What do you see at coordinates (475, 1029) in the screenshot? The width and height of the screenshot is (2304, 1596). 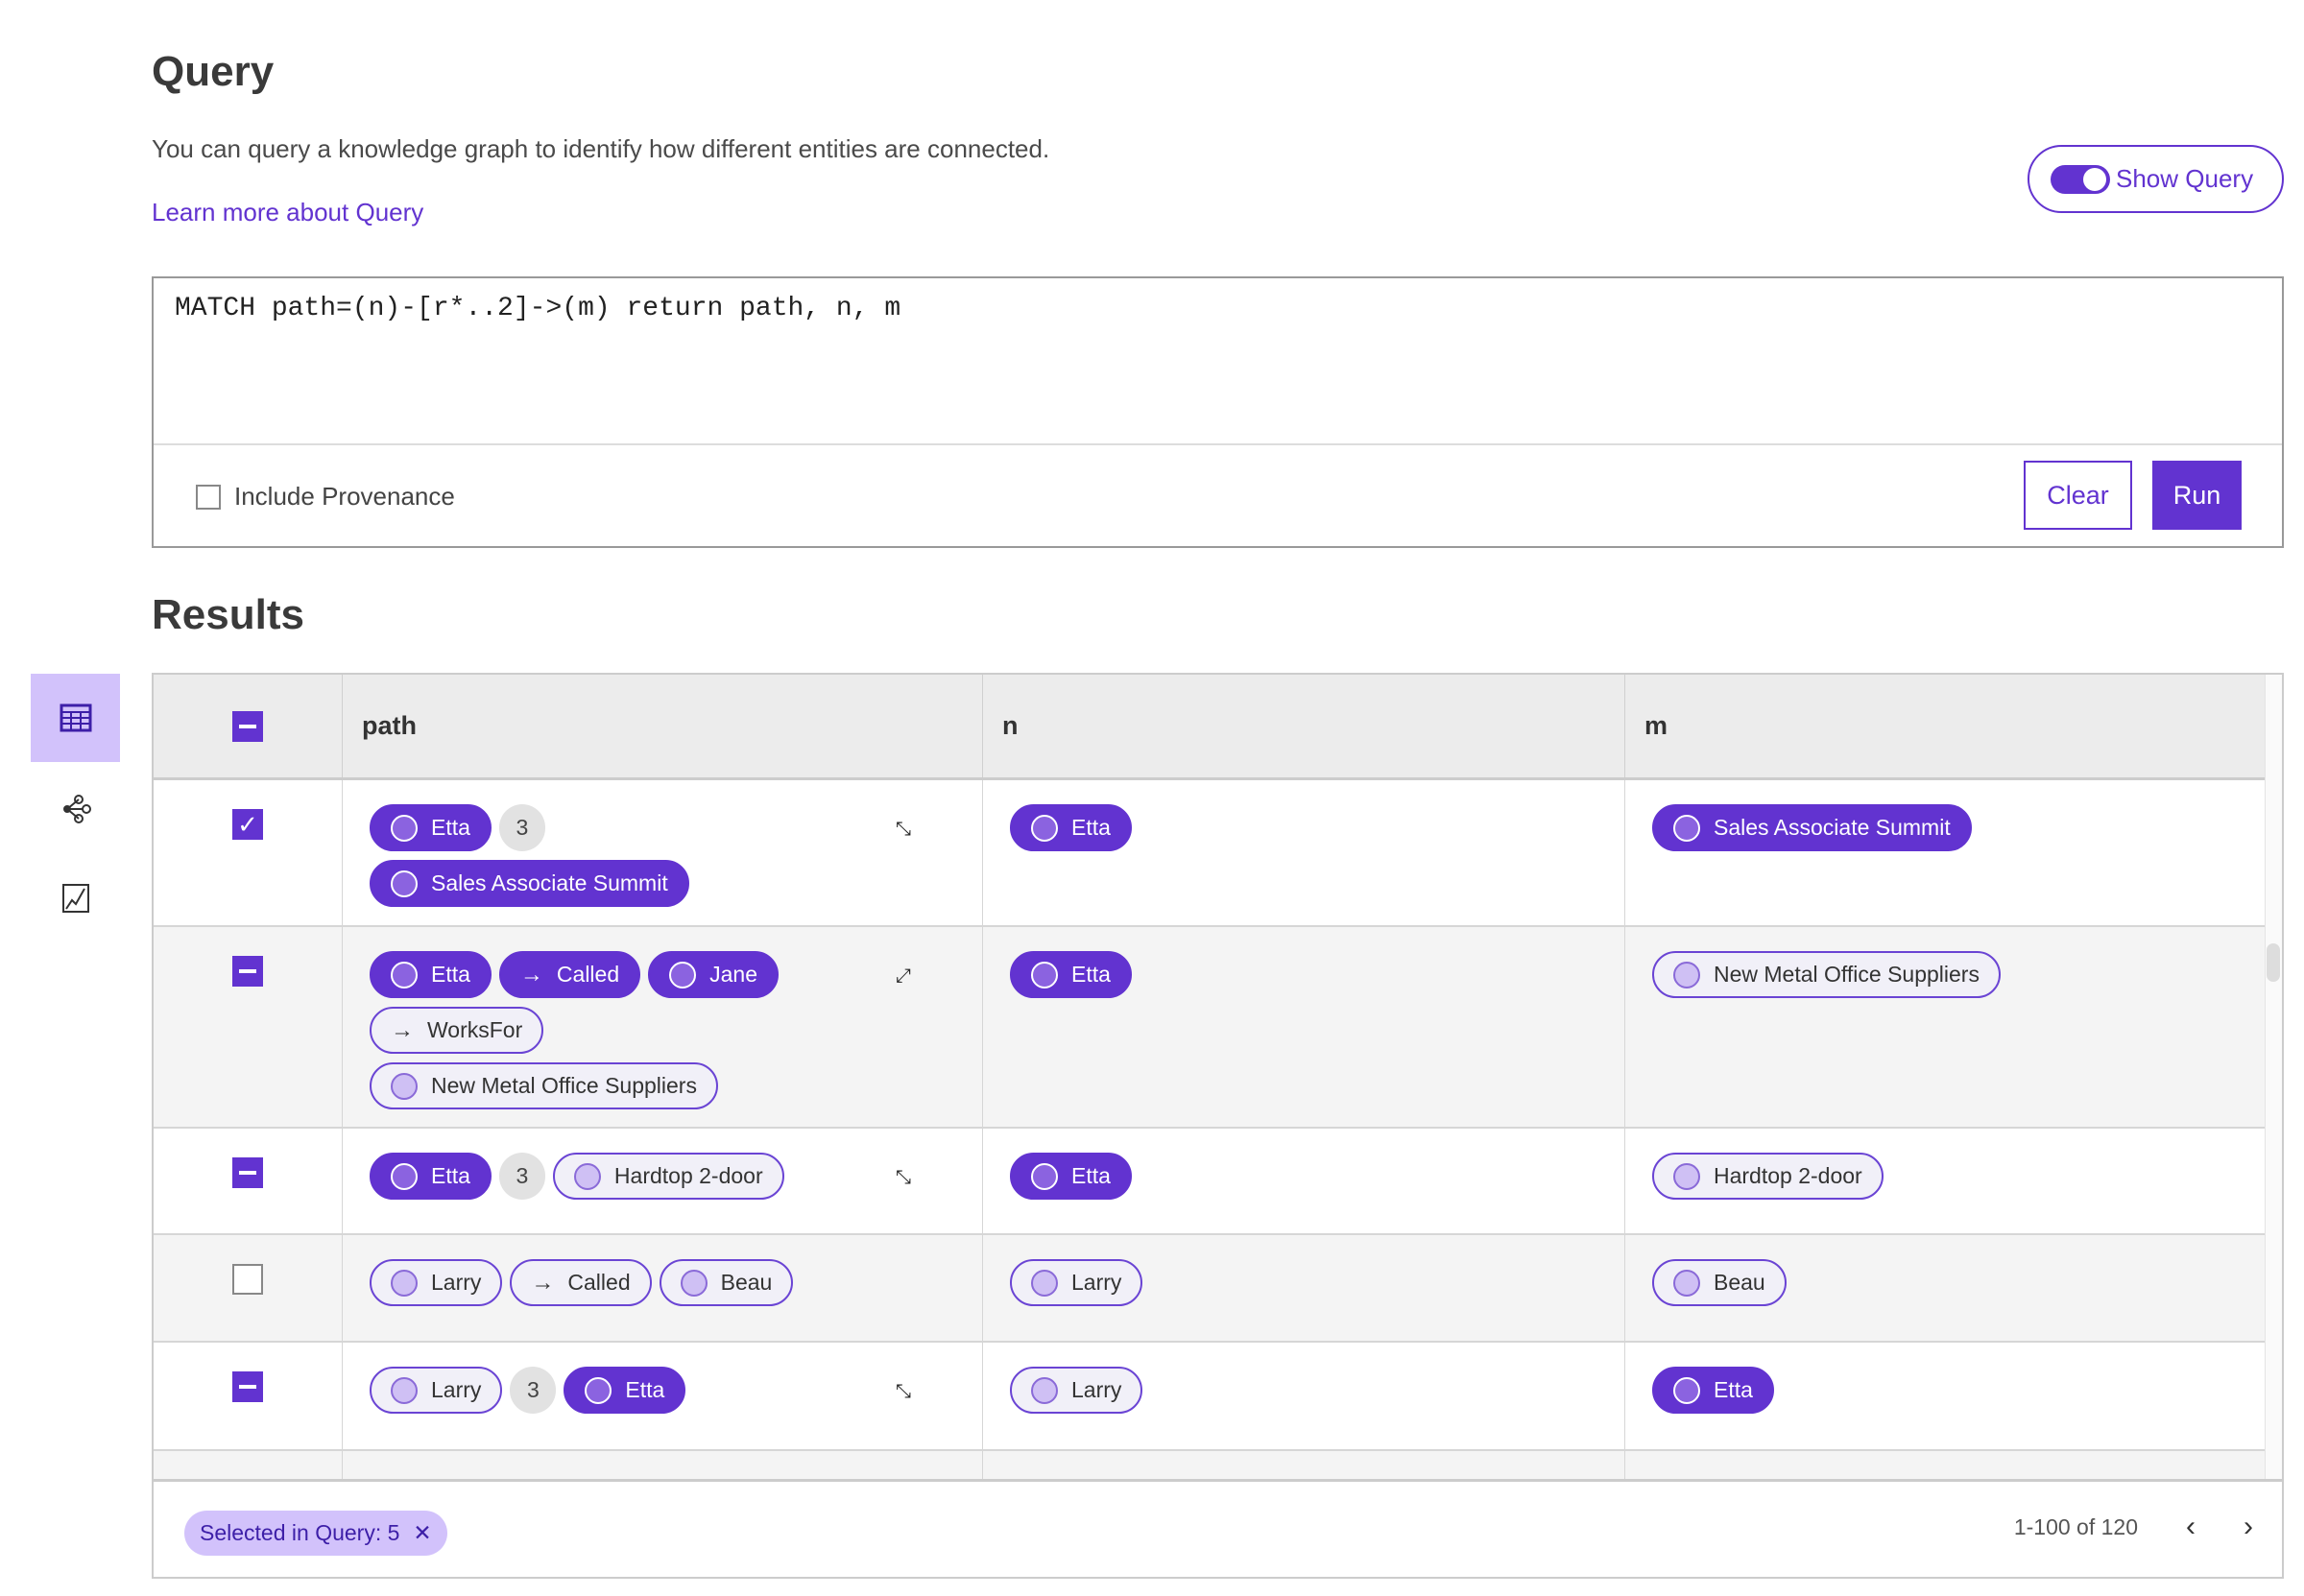 I see `pill-label: WorksFor` at bounding box center [475, 1029].